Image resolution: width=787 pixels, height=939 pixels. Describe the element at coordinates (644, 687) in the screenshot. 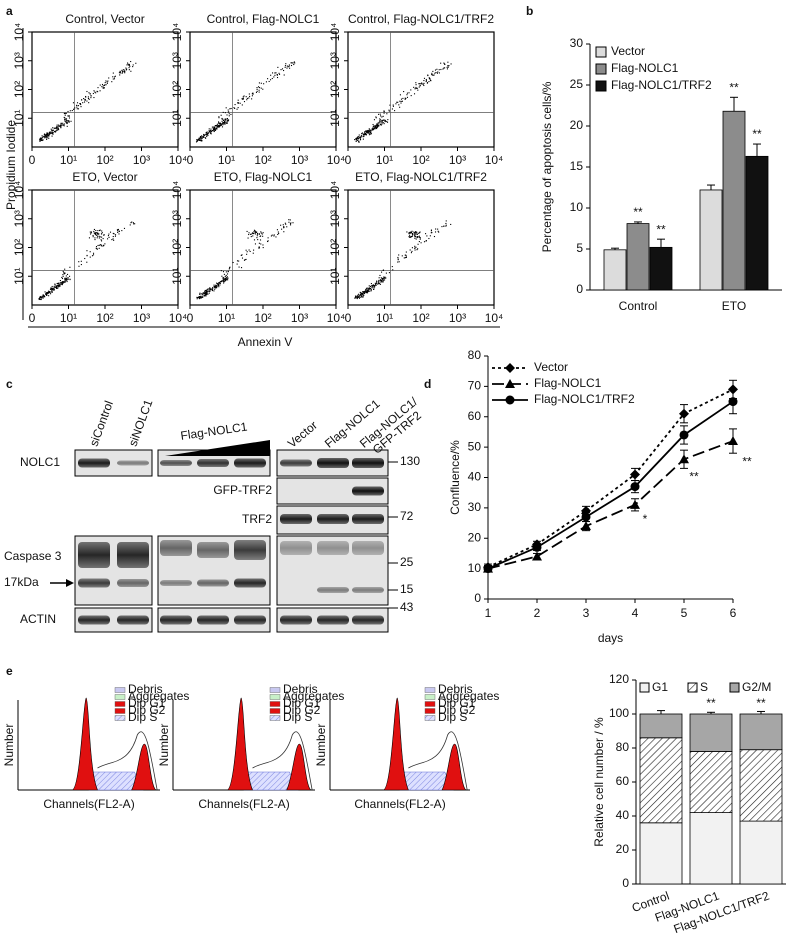

I see `legend-swatch` at that location.